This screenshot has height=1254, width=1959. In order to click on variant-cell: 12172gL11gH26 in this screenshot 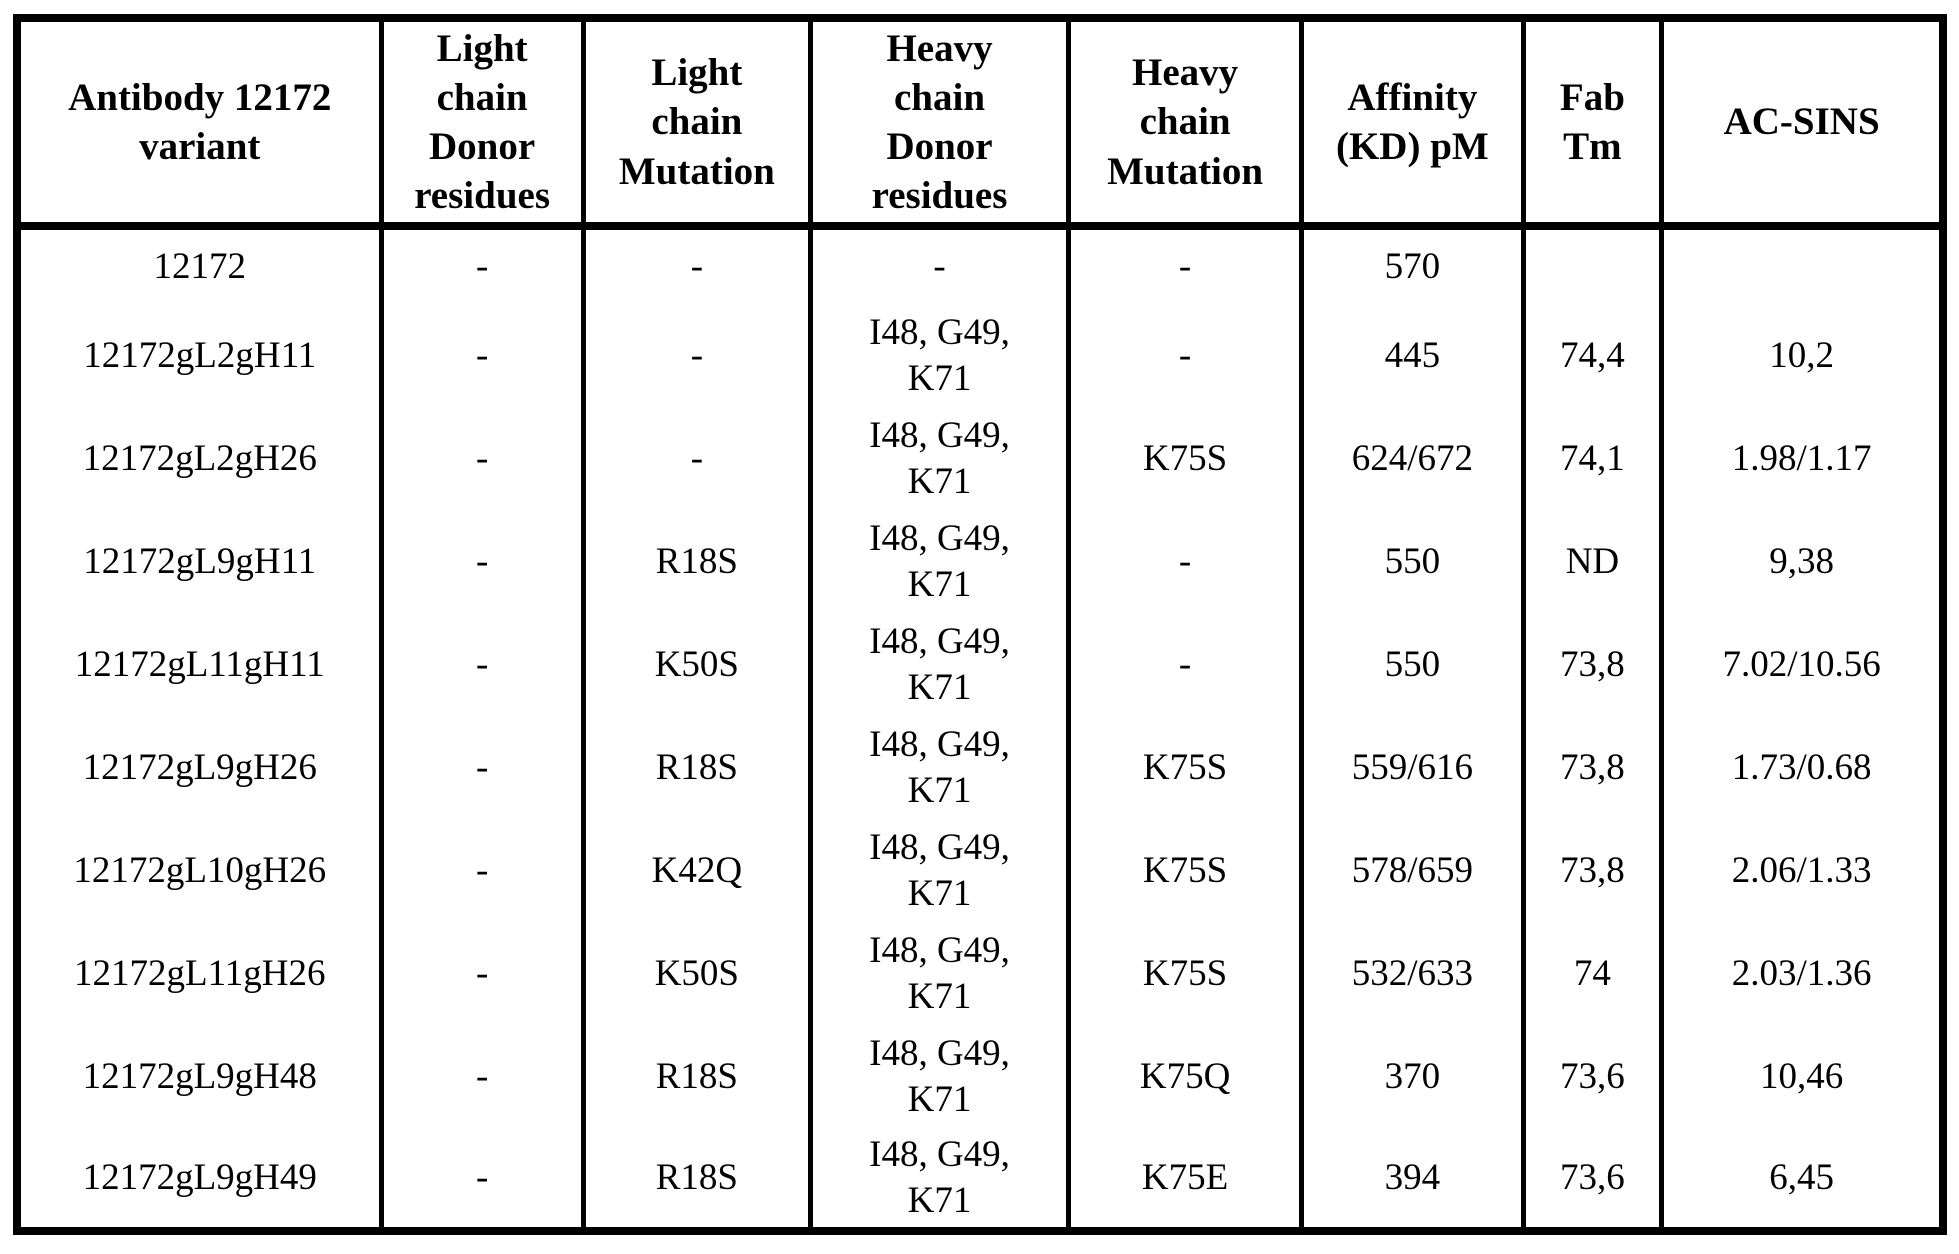, I will do `click(199, 973)`.